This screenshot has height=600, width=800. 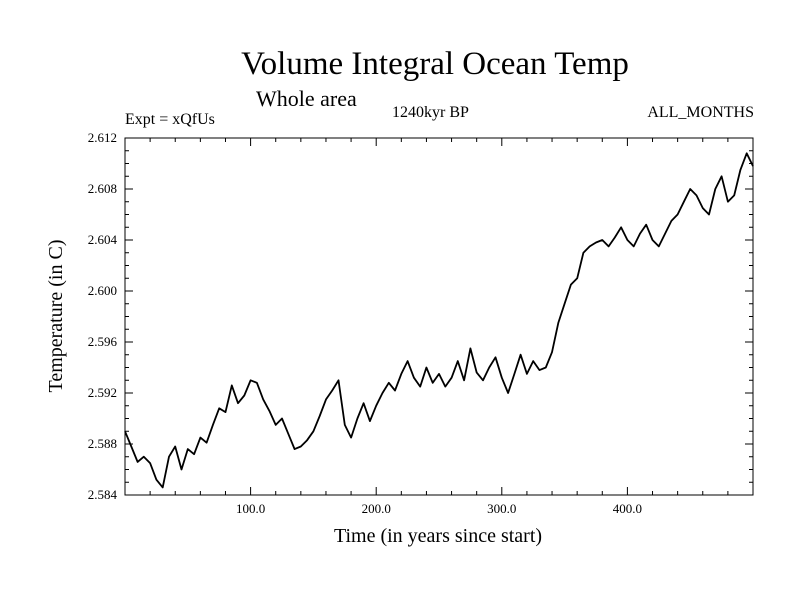 I want to click on x-tick-label: 200.0, so click(x=376, y=508).